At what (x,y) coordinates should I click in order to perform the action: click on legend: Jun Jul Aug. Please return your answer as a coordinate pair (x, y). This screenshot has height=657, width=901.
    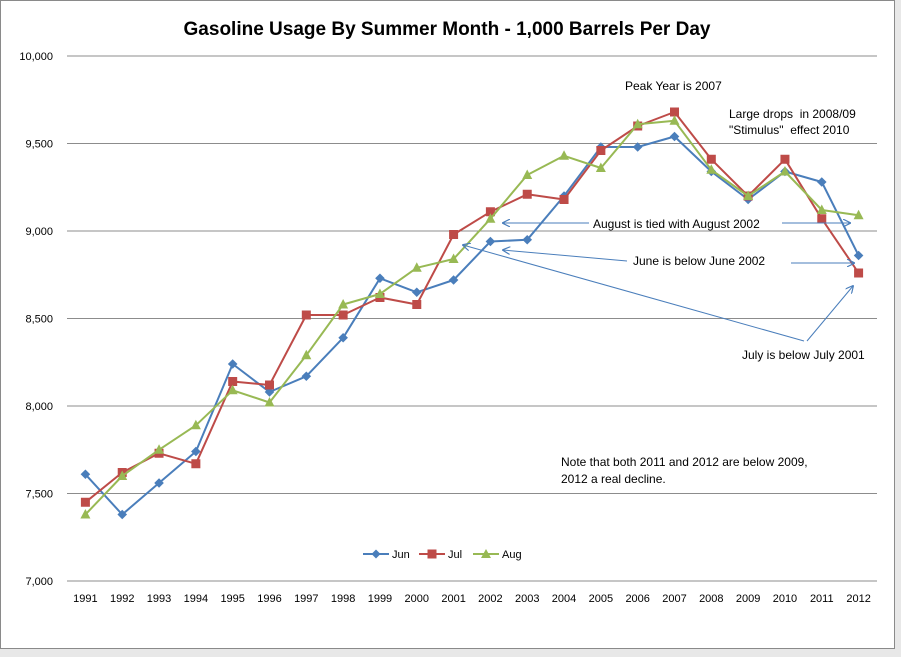
    Looking at the image, I should click on (442, 555).